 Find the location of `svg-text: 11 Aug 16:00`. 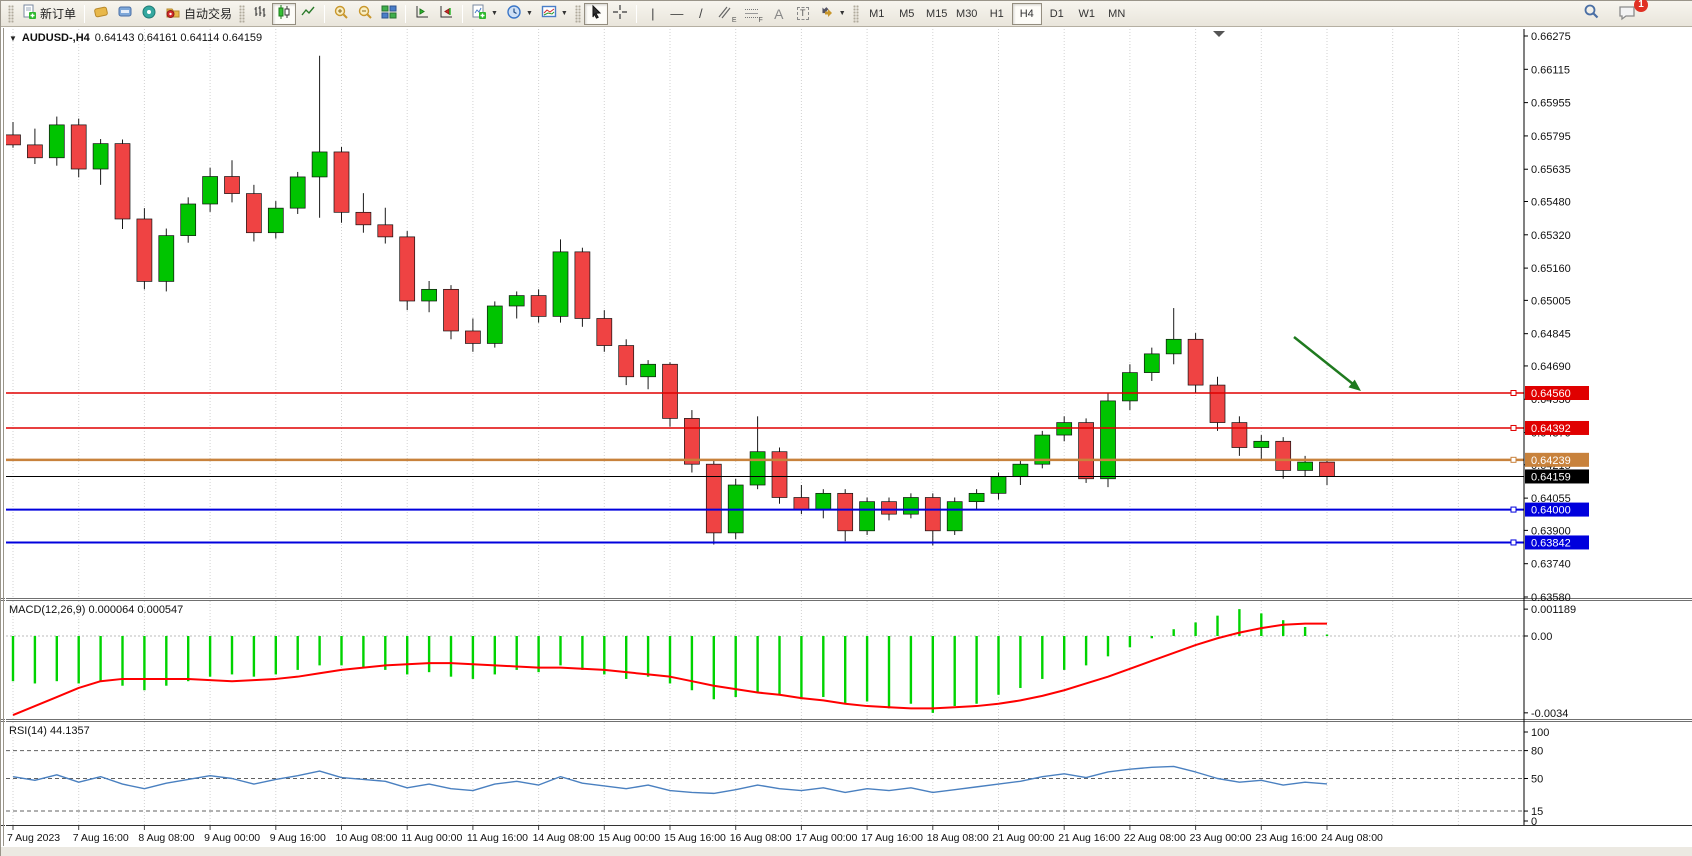

svg-text: 11 Aug 16:00 is located at coordinates (497, 838).